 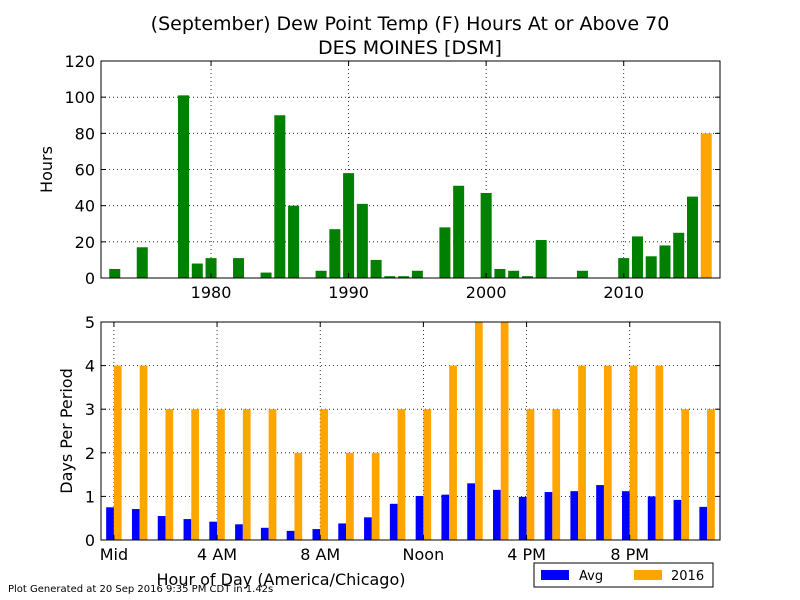 What do you see at coordinates (629, 554) in the screenshot?
I see `x-tick-label: 8 PM` at bounding box center [629, 554].